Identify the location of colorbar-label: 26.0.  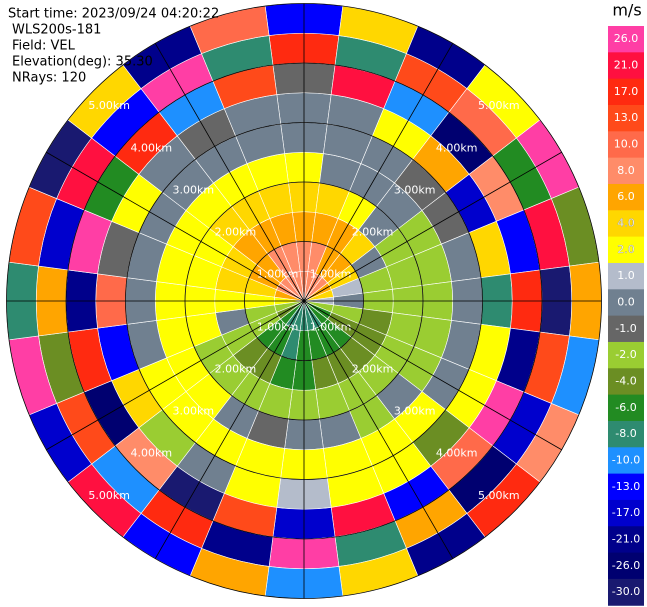
(626, 38).